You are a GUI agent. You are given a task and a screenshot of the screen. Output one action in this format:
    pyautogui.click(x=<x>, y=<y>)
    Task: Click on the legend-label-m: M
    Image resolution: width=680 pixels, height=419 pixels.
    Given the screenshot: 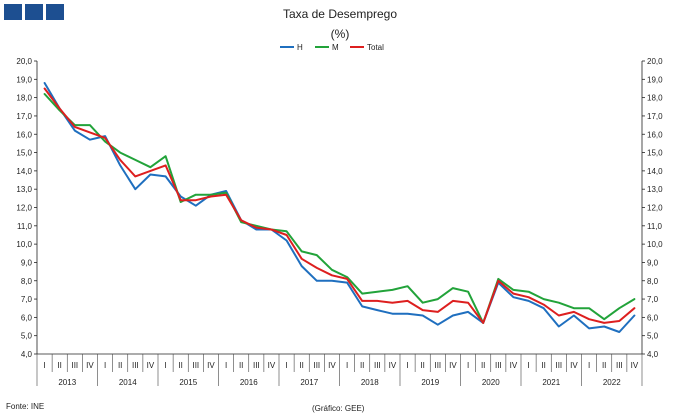 What is the action you would take?
    pyautogui.click(x=335, y=47)
    